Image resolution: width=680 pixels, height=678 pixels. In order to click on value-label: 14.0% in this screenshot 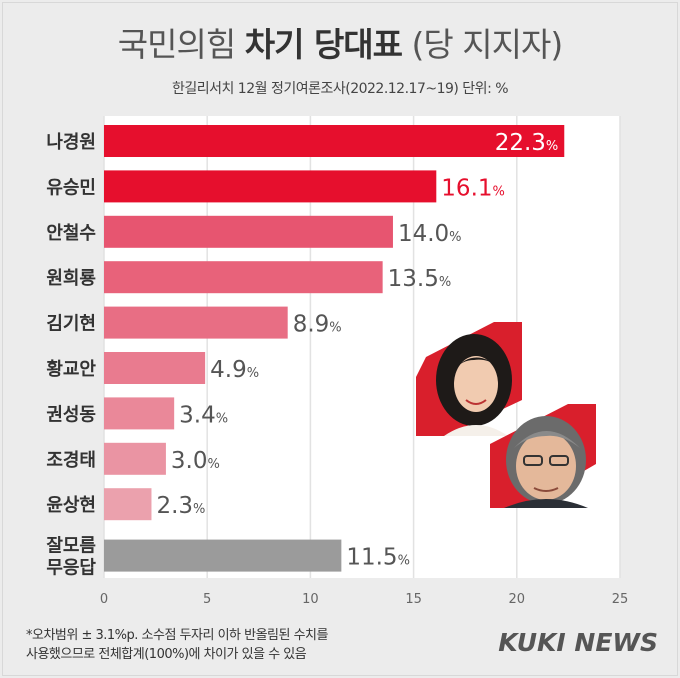, I will do `click(430, 234)`.